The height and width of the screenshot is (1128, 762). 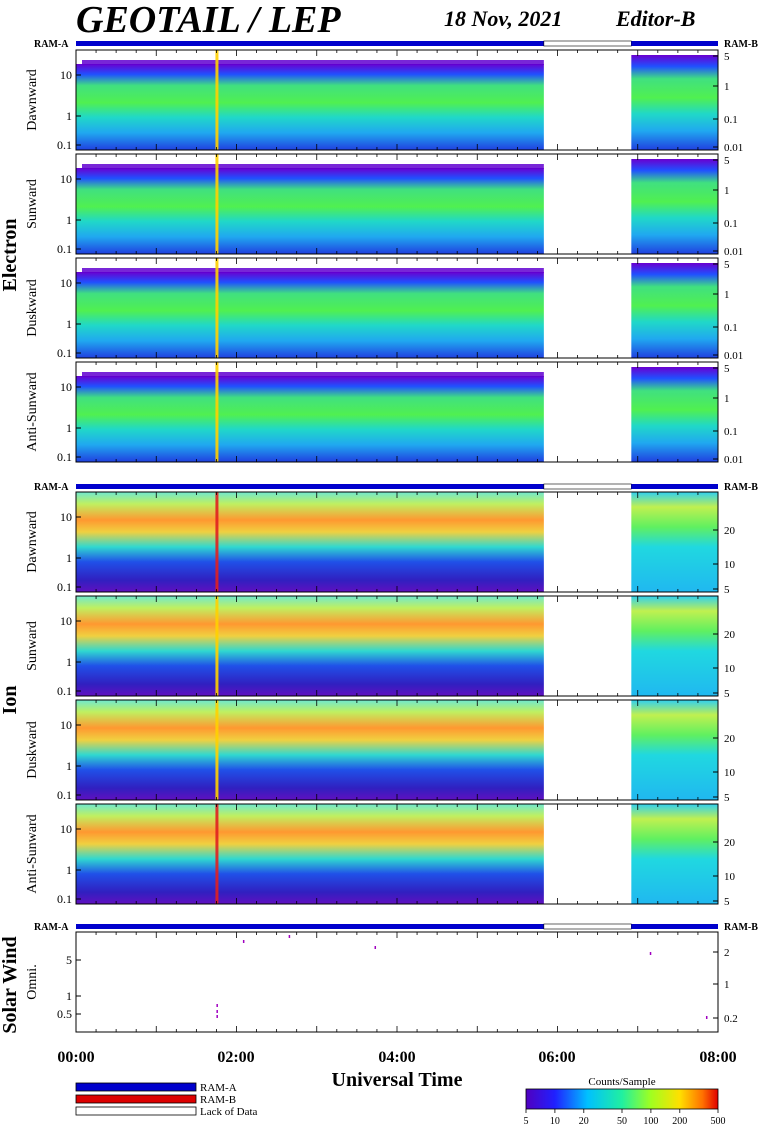 I want to click on legend-swatch-ram-b, so click(x=136, y=1099).